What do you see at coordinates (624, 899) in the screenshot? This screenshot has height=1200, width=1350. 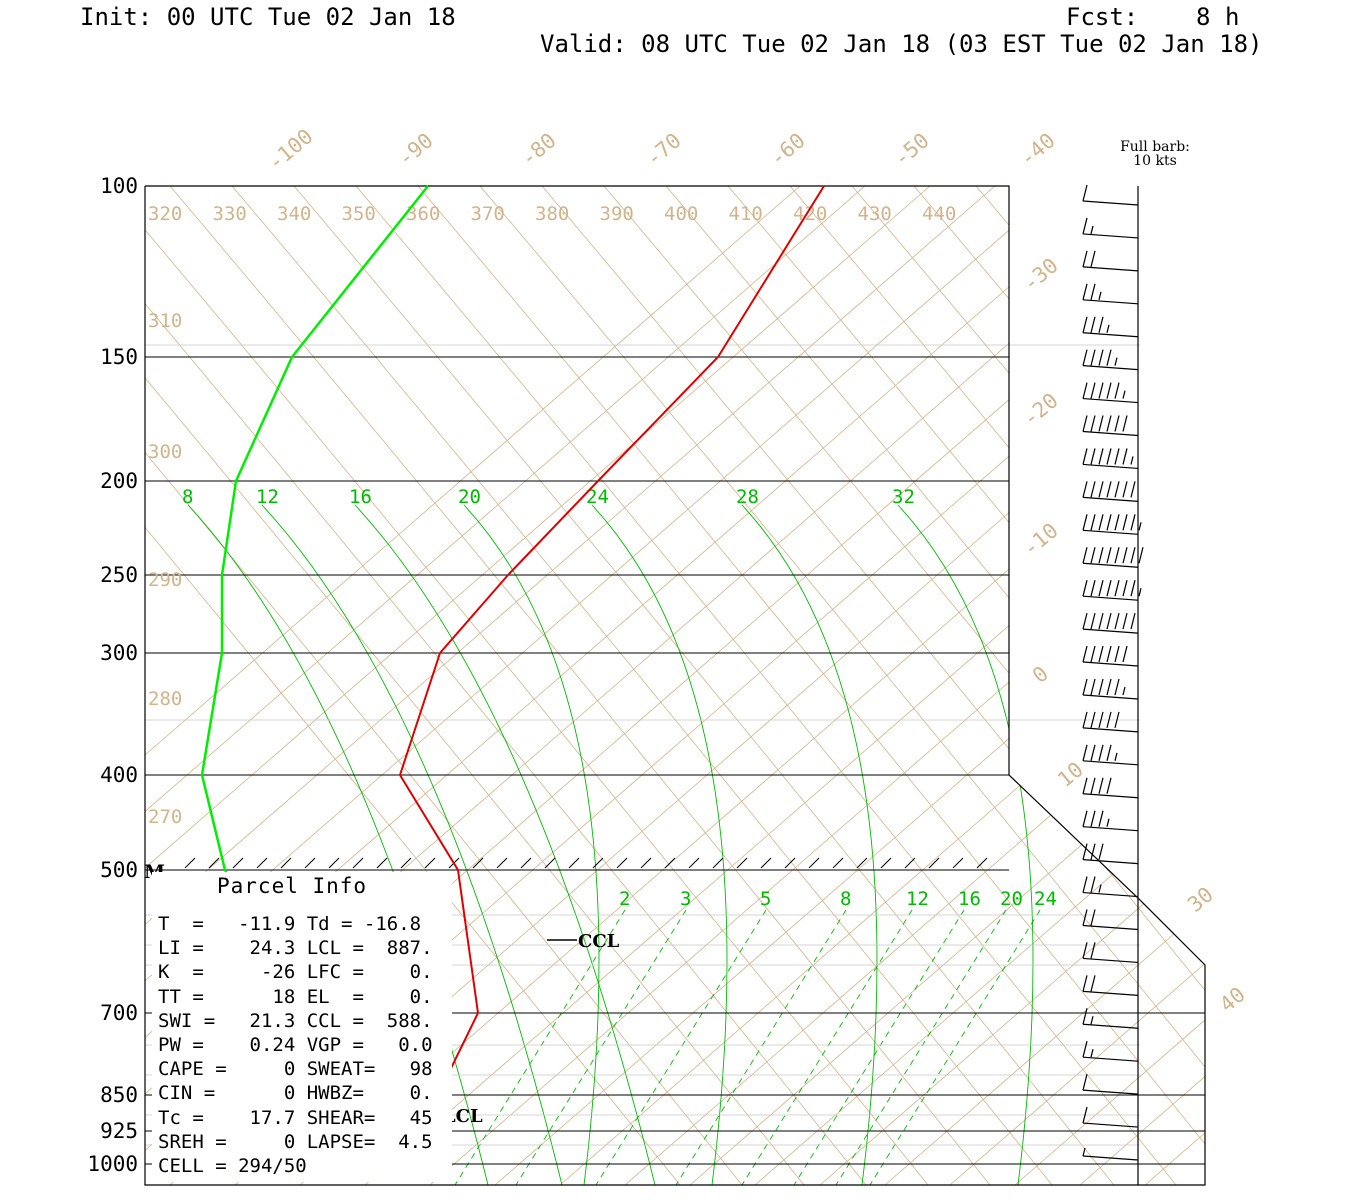 I see `mixing-ratio-label: 2` at bounding box center [624, 899].